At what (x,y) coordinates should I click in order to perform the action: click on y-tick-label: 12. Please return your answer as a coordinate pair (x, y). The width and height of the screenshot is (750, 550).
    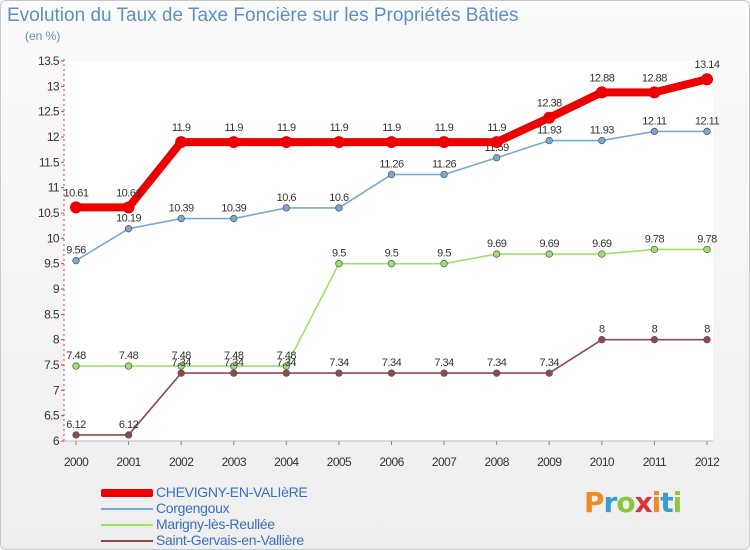
    Looking at the image, I should click on (53, 137).